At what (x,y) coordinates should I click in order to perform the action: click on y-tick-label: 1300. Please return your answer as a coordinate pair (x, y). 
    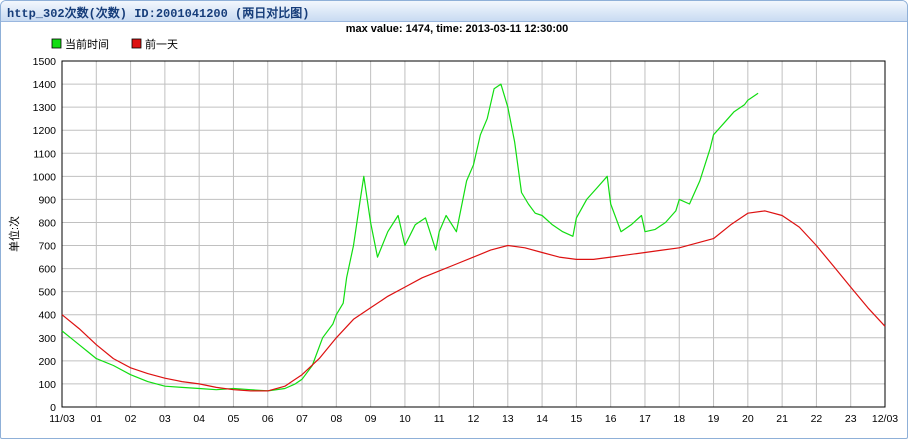
    Looking at the image, I should click on (45, 108).